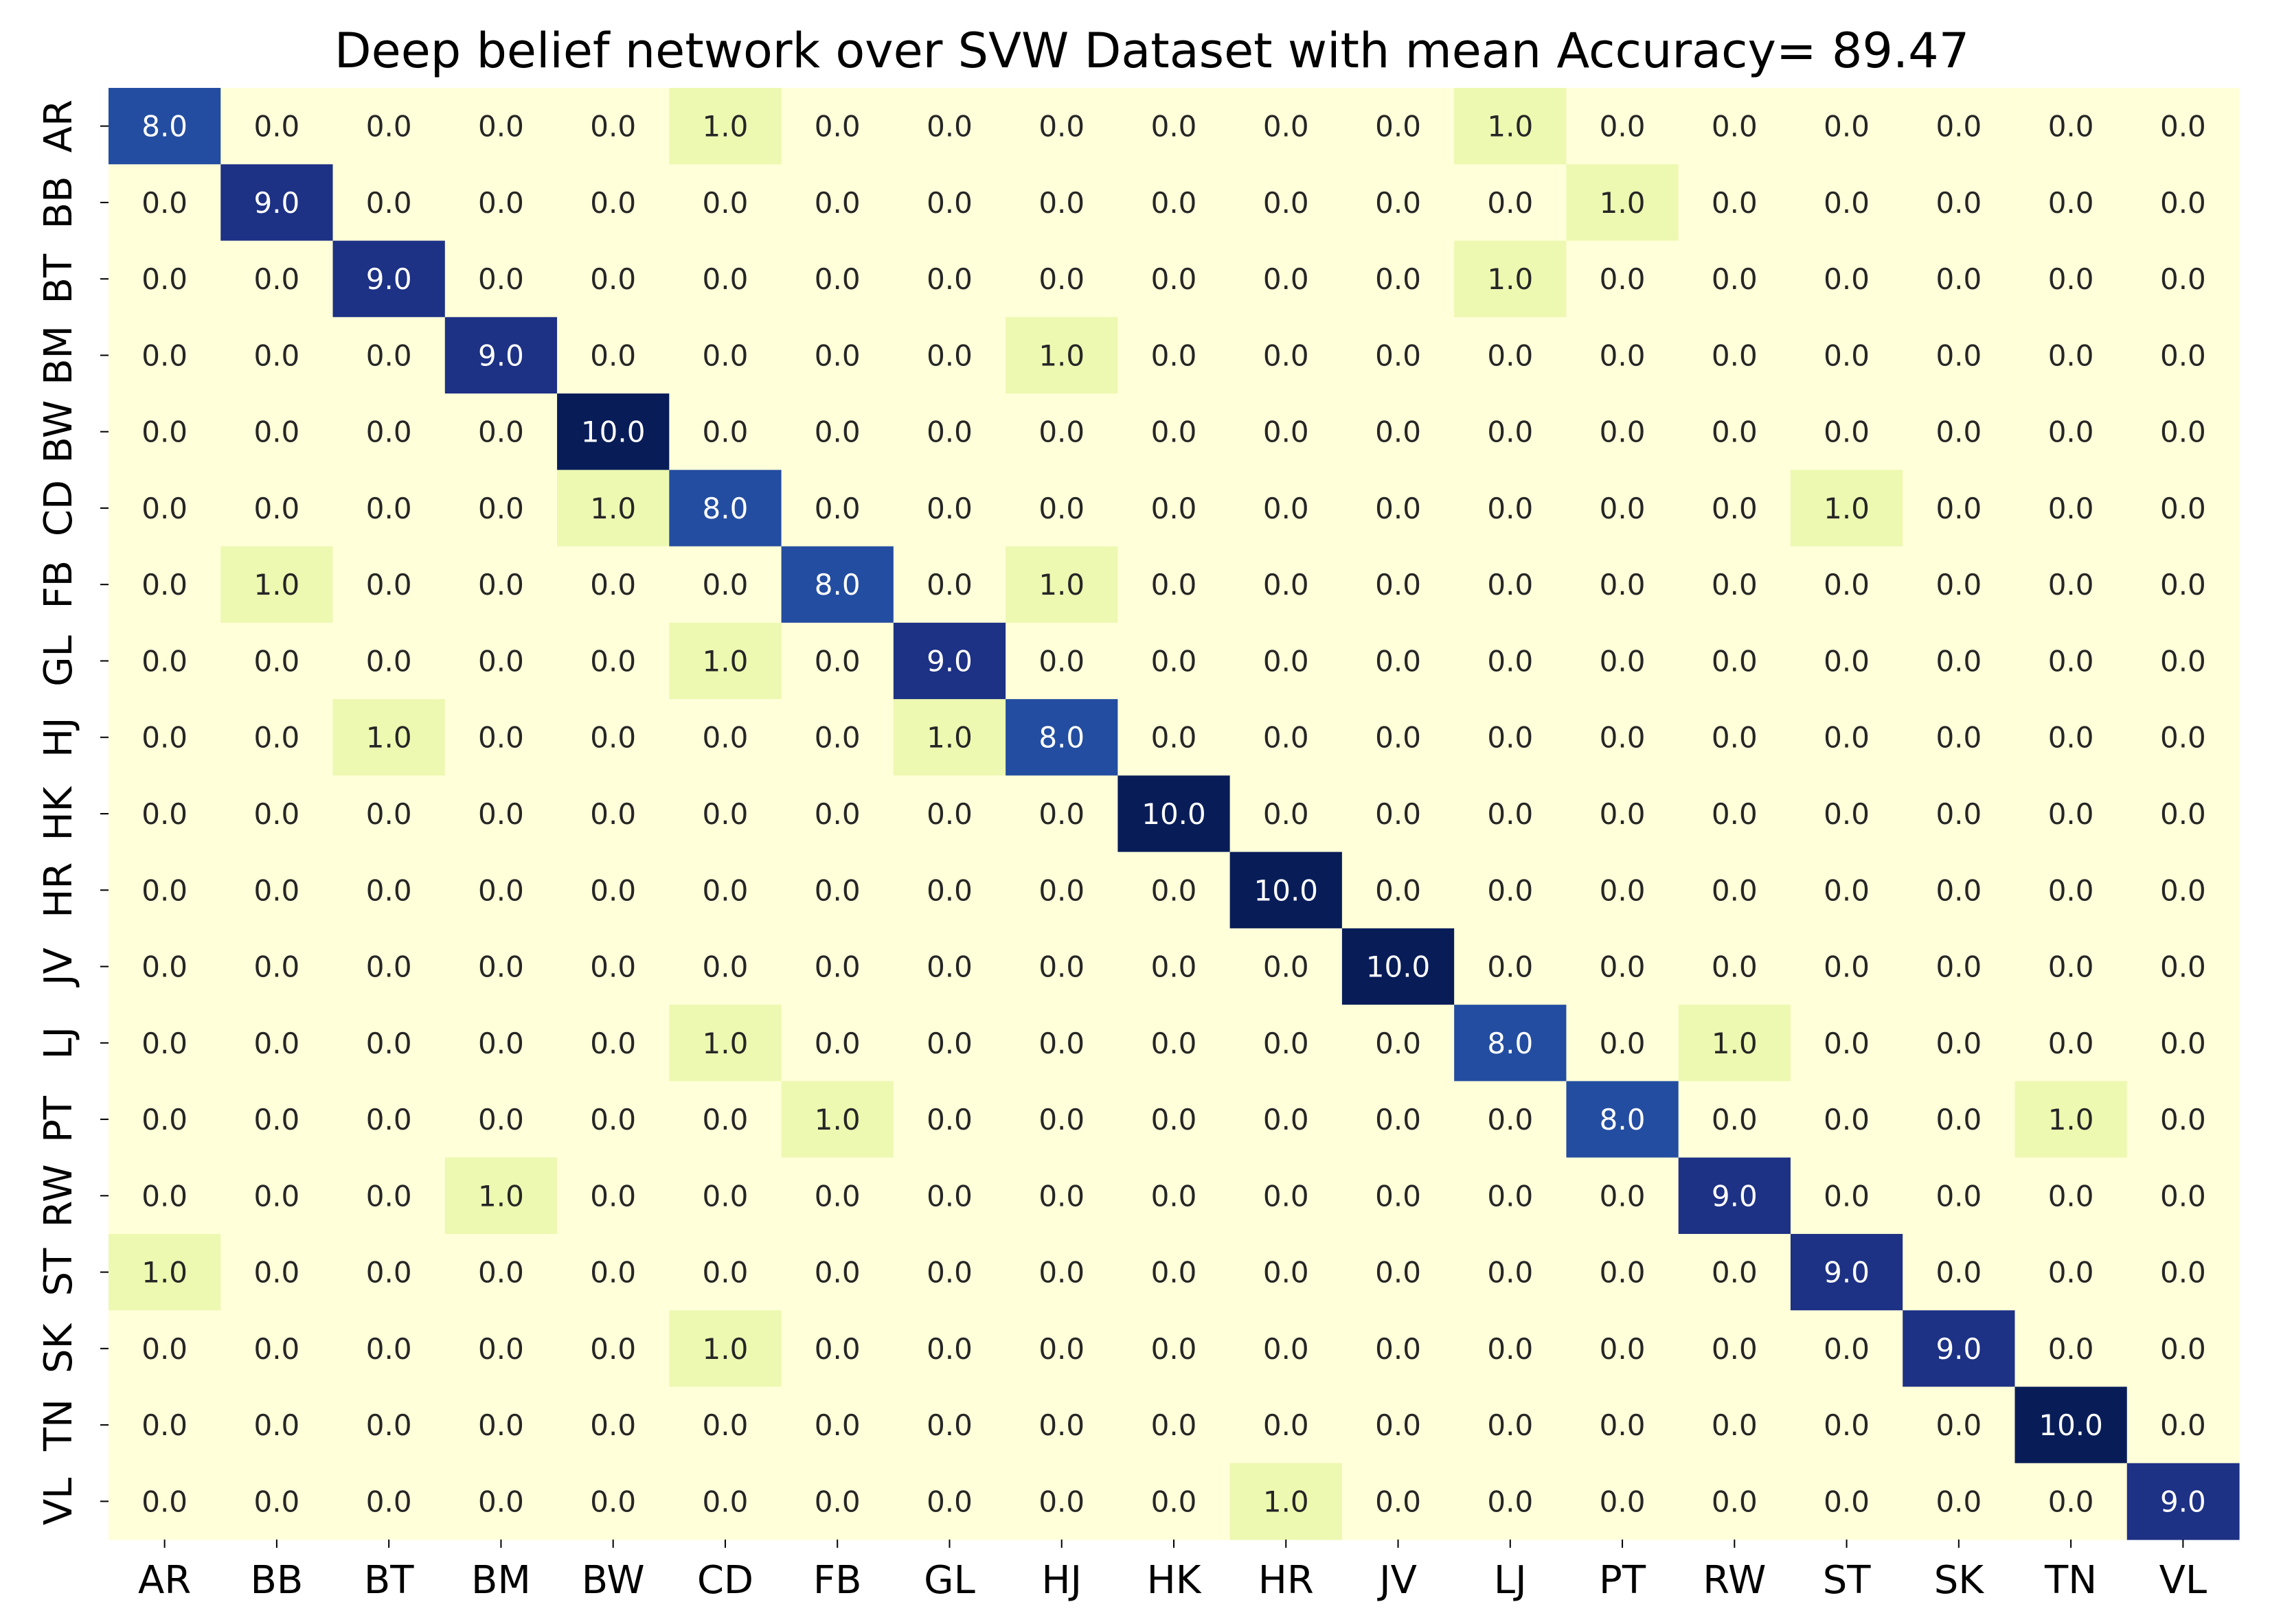  Describe the element at coordinates (1960, 966) in the screenshot. I see `heatmap-cell-jv-sk` at that location.